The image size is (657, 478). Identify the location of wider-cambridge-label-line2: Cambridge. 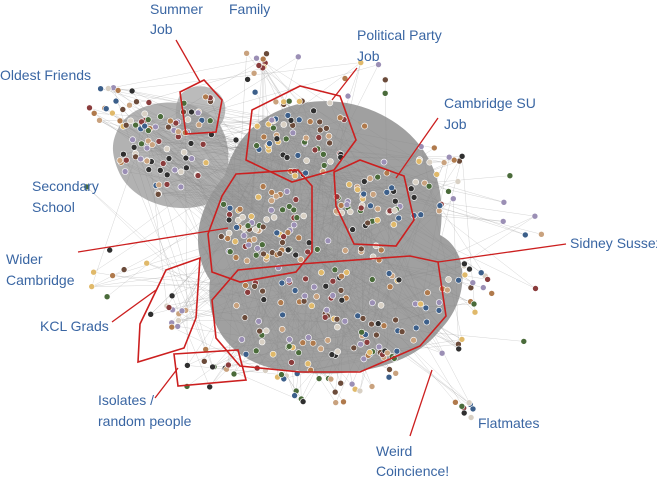
(40, 280).